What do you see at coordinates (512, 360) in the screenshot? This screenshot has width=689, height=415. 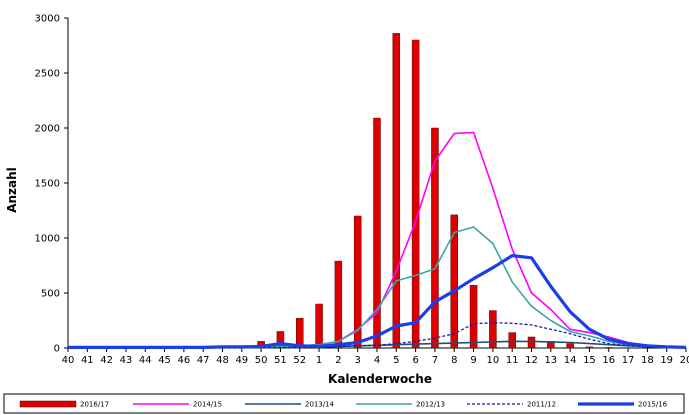 I see `x-tick-label: 11` at bounding box center [512, 360].